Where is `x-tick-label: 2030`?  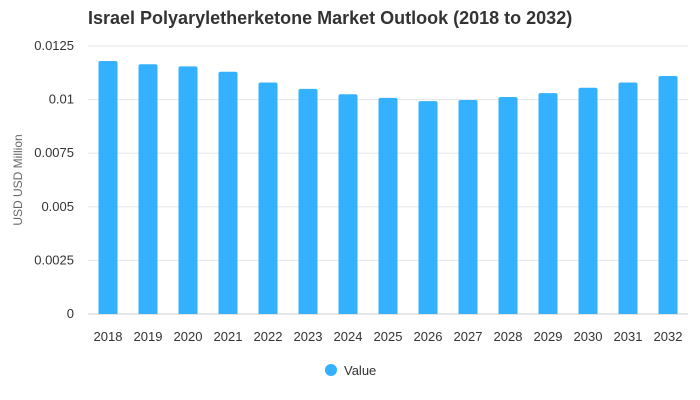 x-tick-label: 2030 is located at coordinates (588, 336).